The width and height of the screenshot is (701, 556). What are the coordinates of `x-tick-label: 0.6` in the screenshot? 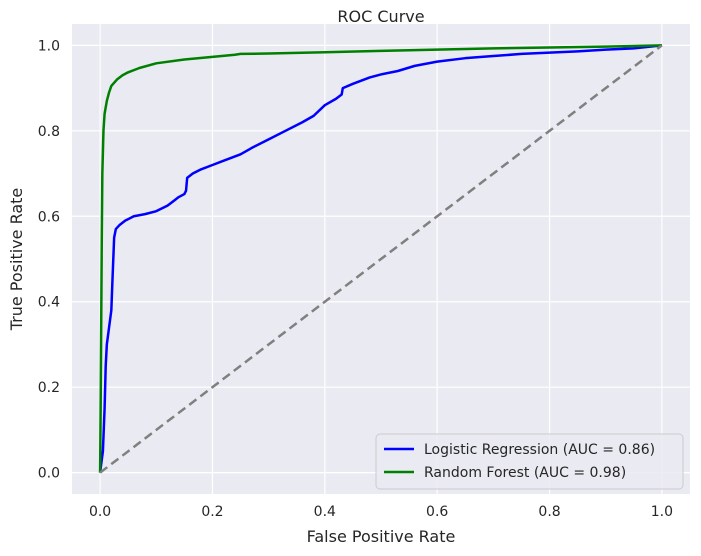 It's located at (437, 512).